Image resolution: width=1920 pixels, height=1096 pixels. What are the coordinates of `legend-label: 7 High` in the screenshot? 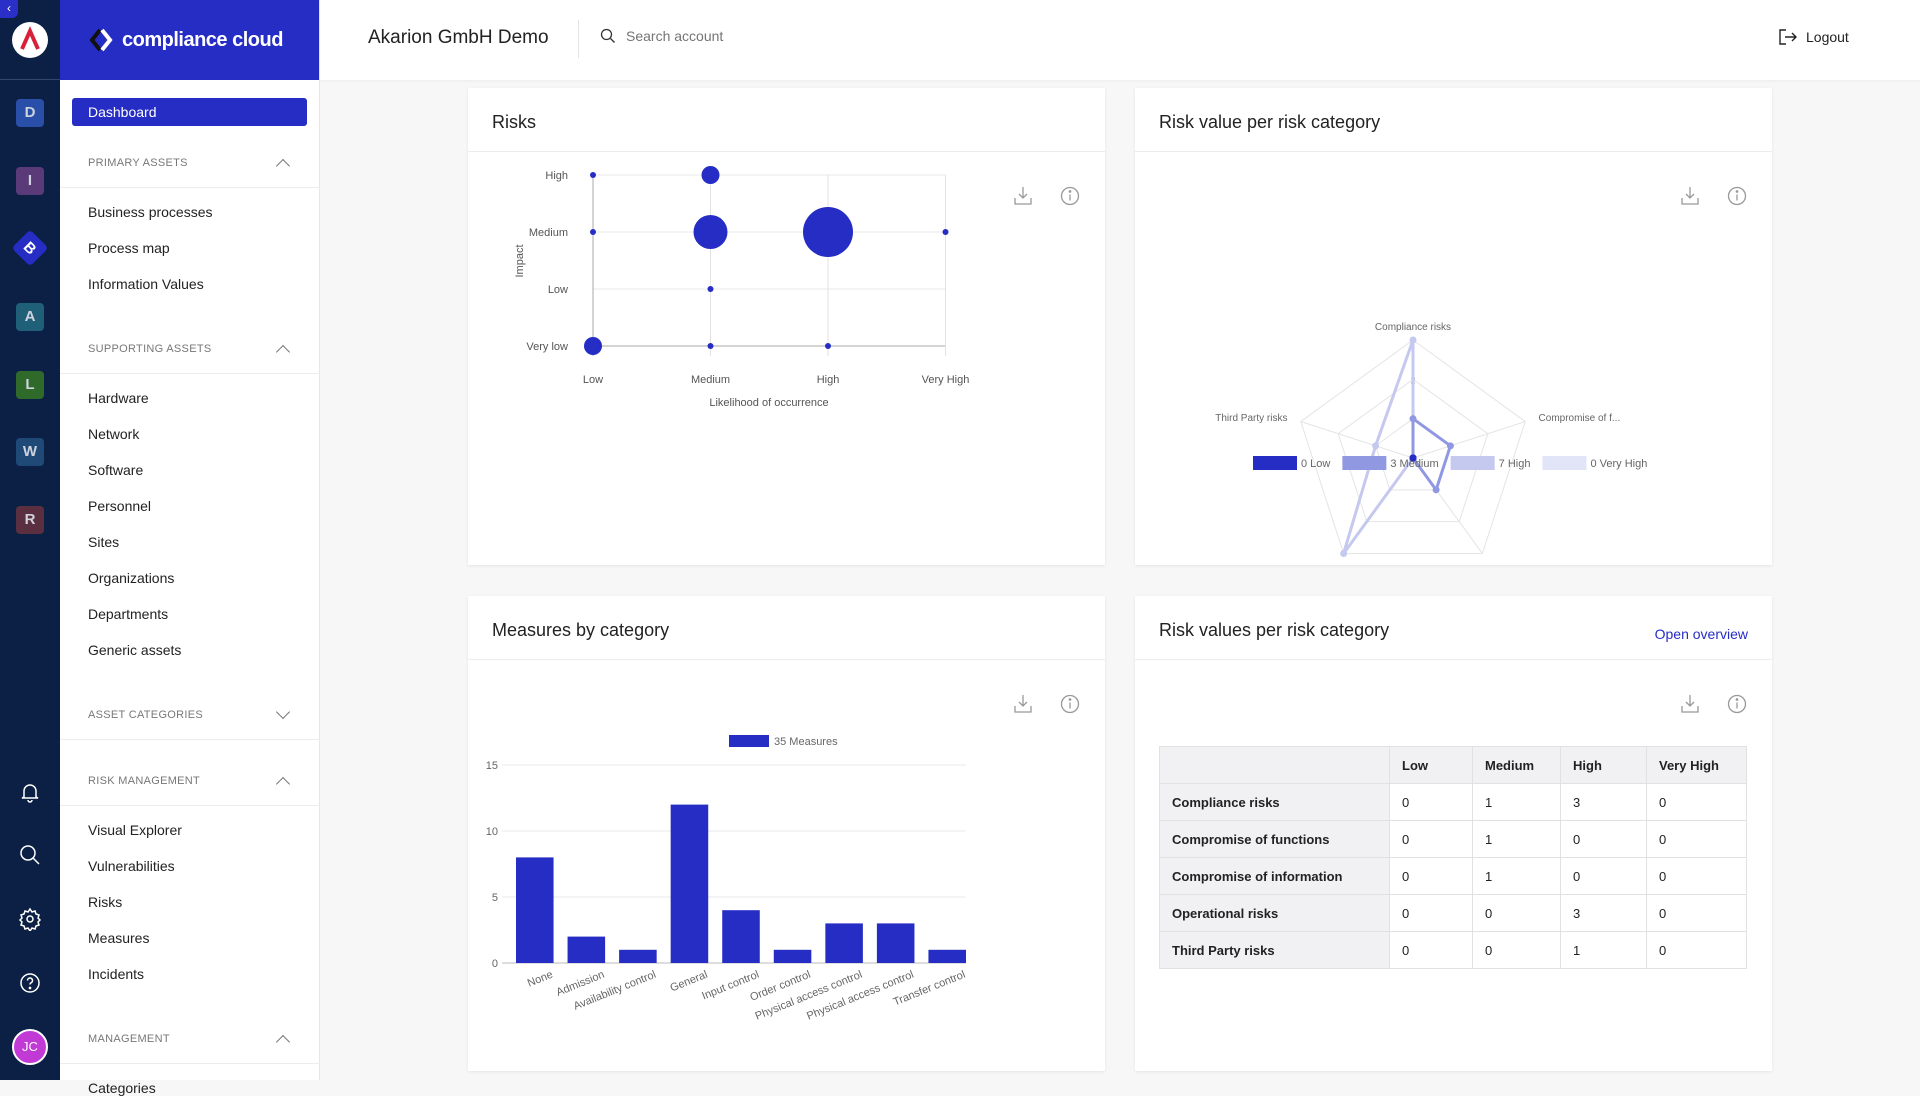 It's located at (1515, 464).